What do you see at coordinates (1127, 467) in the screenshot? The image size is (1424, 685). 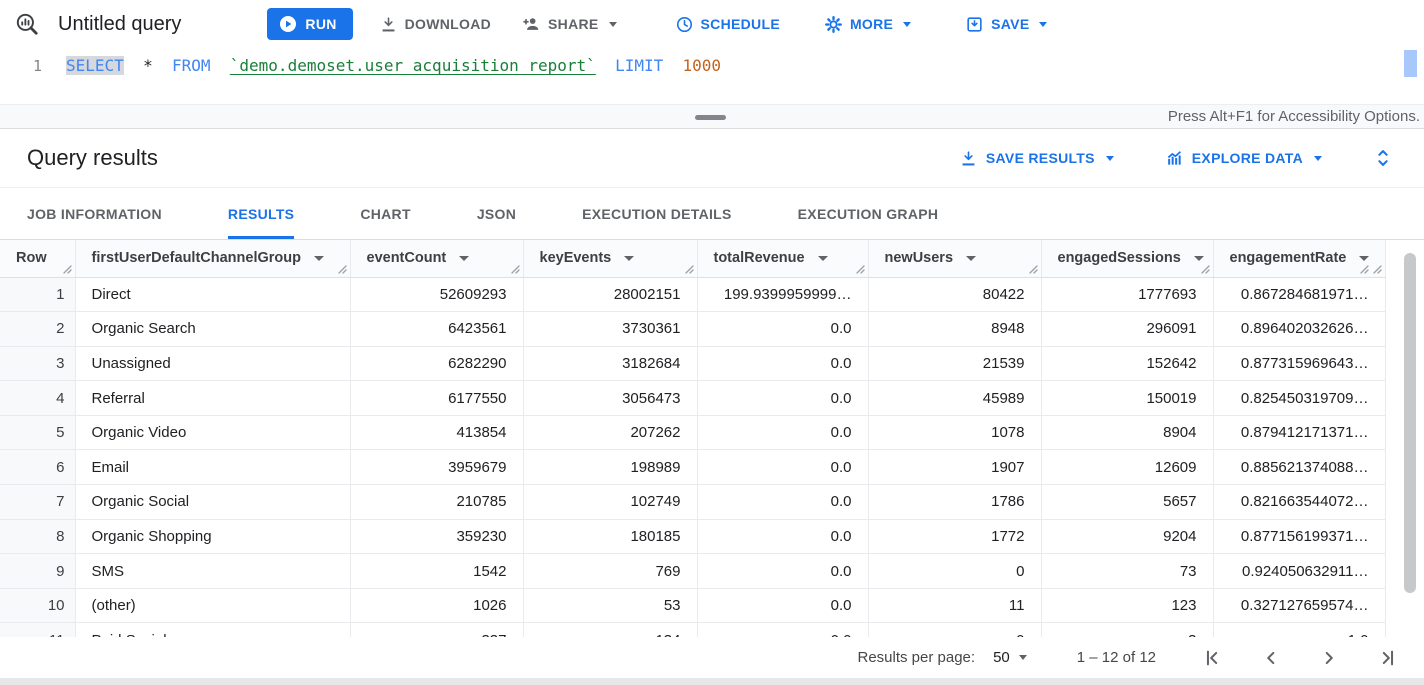 I see `cell-engagedsessions: 12609` at bounding box center [1127, 467].